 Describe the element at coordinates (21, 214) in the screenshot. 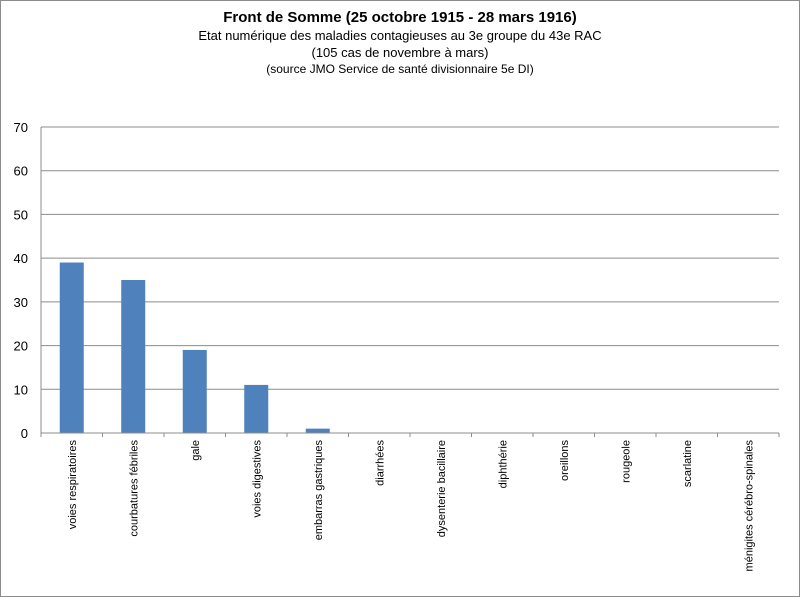

I see `y-tick-label: 50` at that location.